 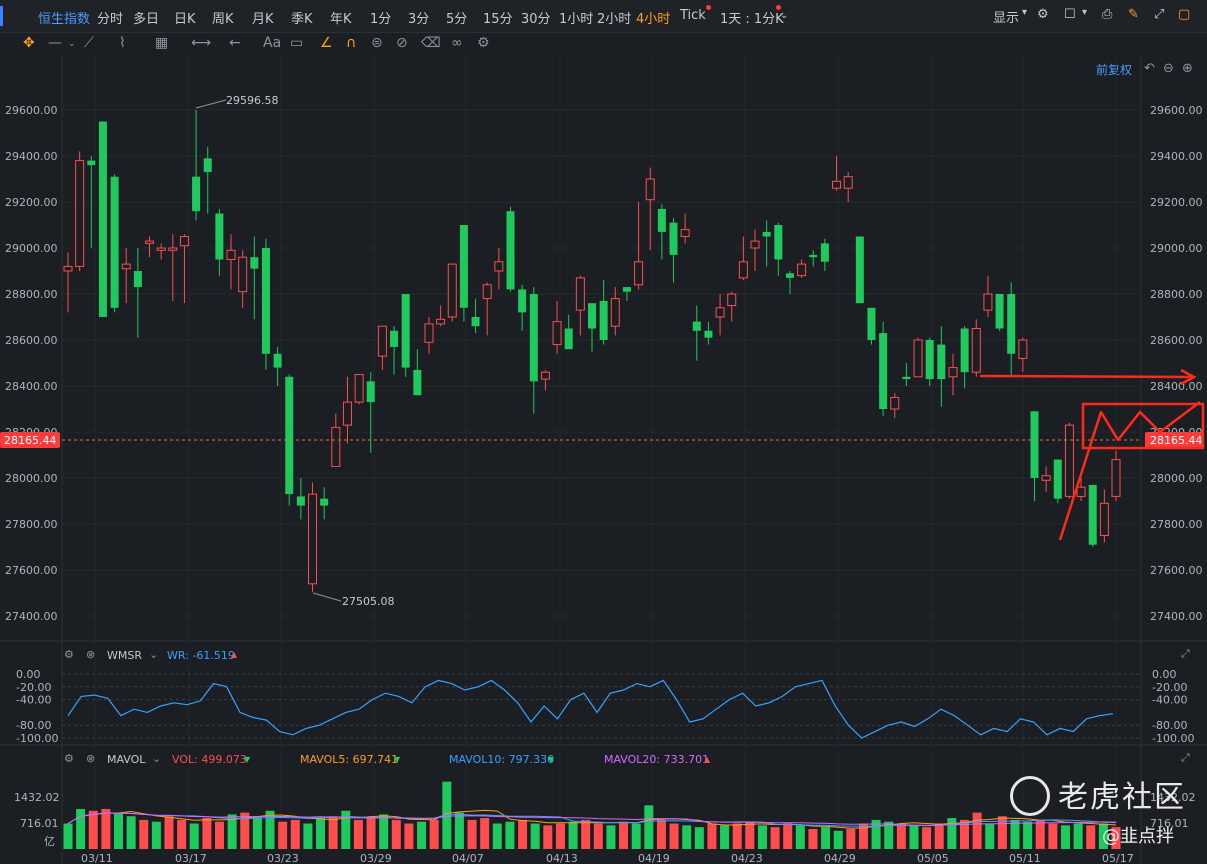 I want to click on tab-1hour: 1小时, so click(x=576, y=19).